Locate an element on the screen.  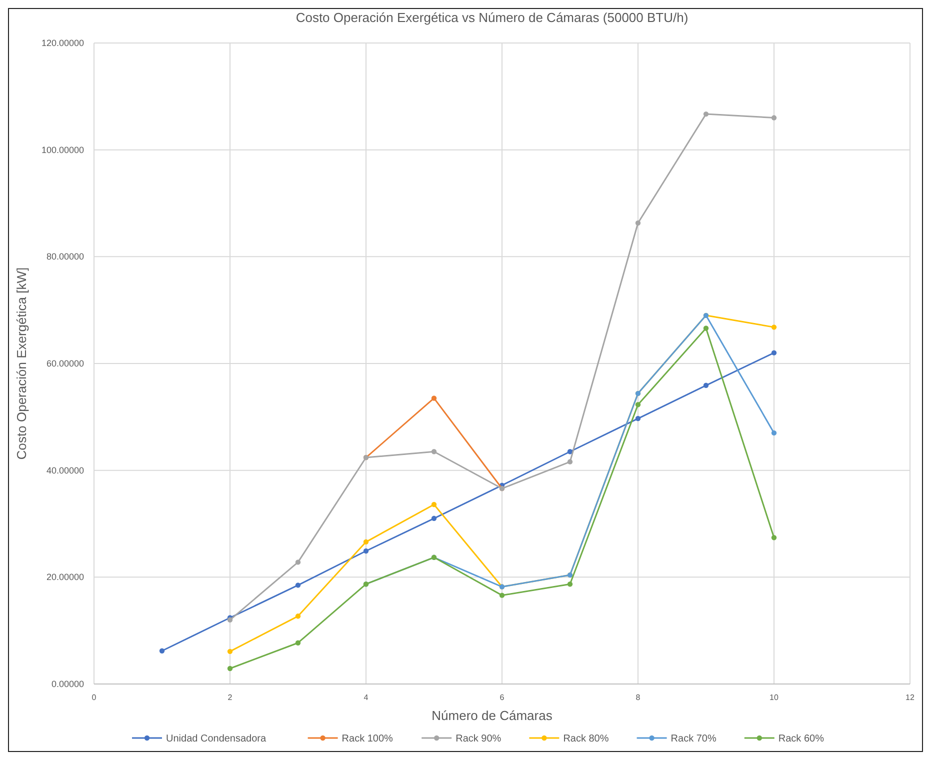
x-tick-label: 2 is located at coordinates (230, 697).